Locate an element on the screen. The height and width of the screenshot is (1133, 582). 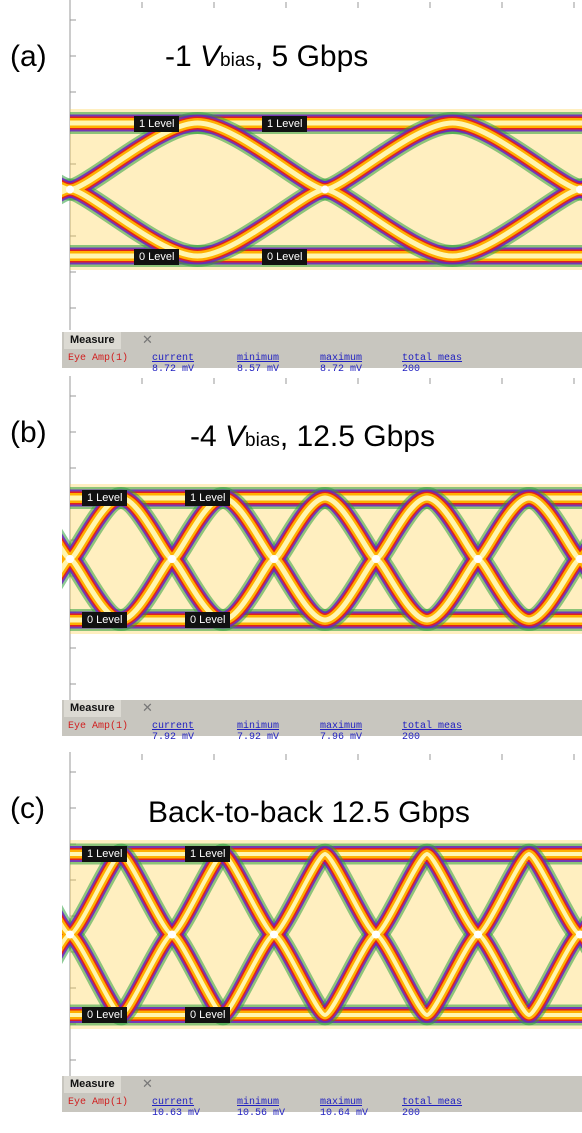
panel-title: -1 Vbias, 5 Gbps is located at coordinates (266, 57).